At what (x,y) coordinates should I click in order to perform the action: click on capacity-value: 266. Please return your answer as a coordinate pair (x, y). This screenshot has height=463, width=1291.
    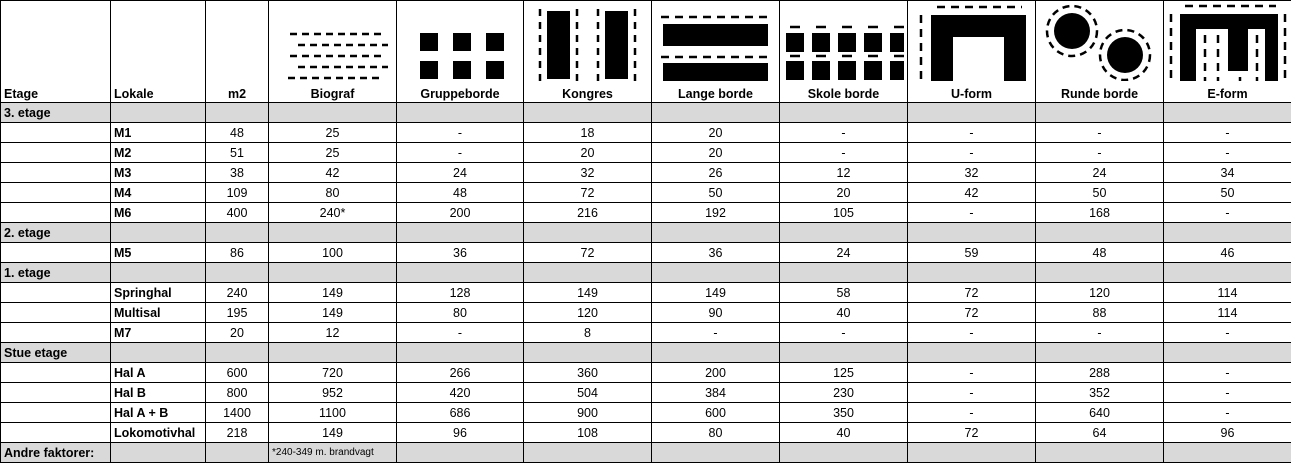
    Looking at the image, I should click on (460, 372).